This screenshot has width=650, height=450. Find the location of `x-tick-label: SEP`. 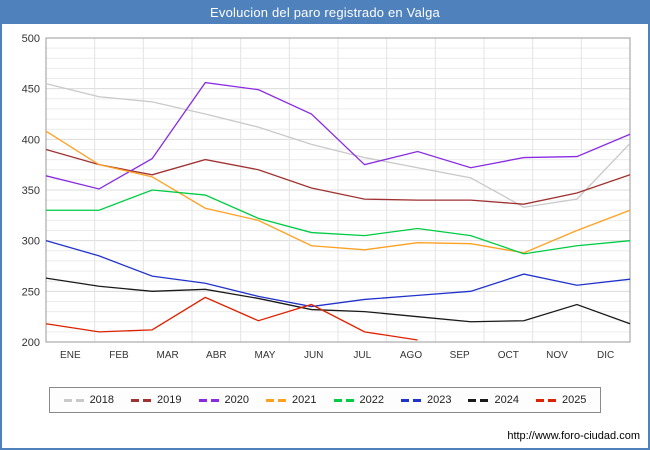

x-tick-label: SEP is located at coordinates (460, 355).